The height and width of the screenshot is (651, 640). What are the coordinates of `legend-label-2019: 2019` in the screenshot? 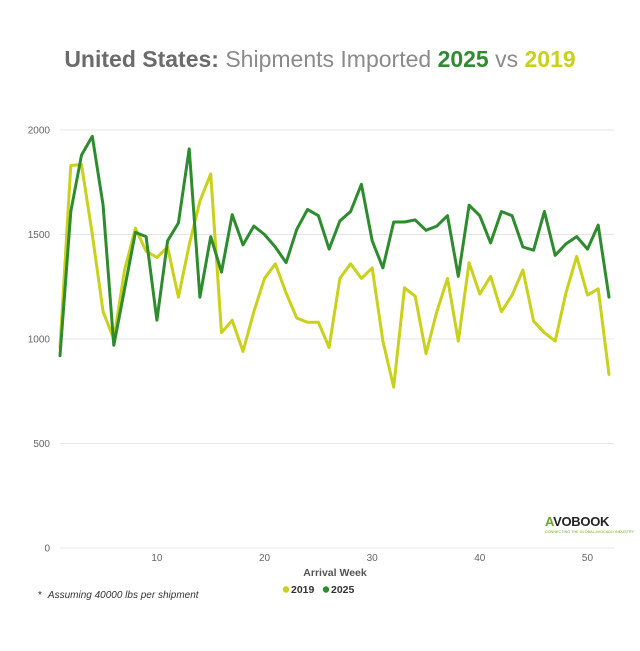 It's located at (303, 590).